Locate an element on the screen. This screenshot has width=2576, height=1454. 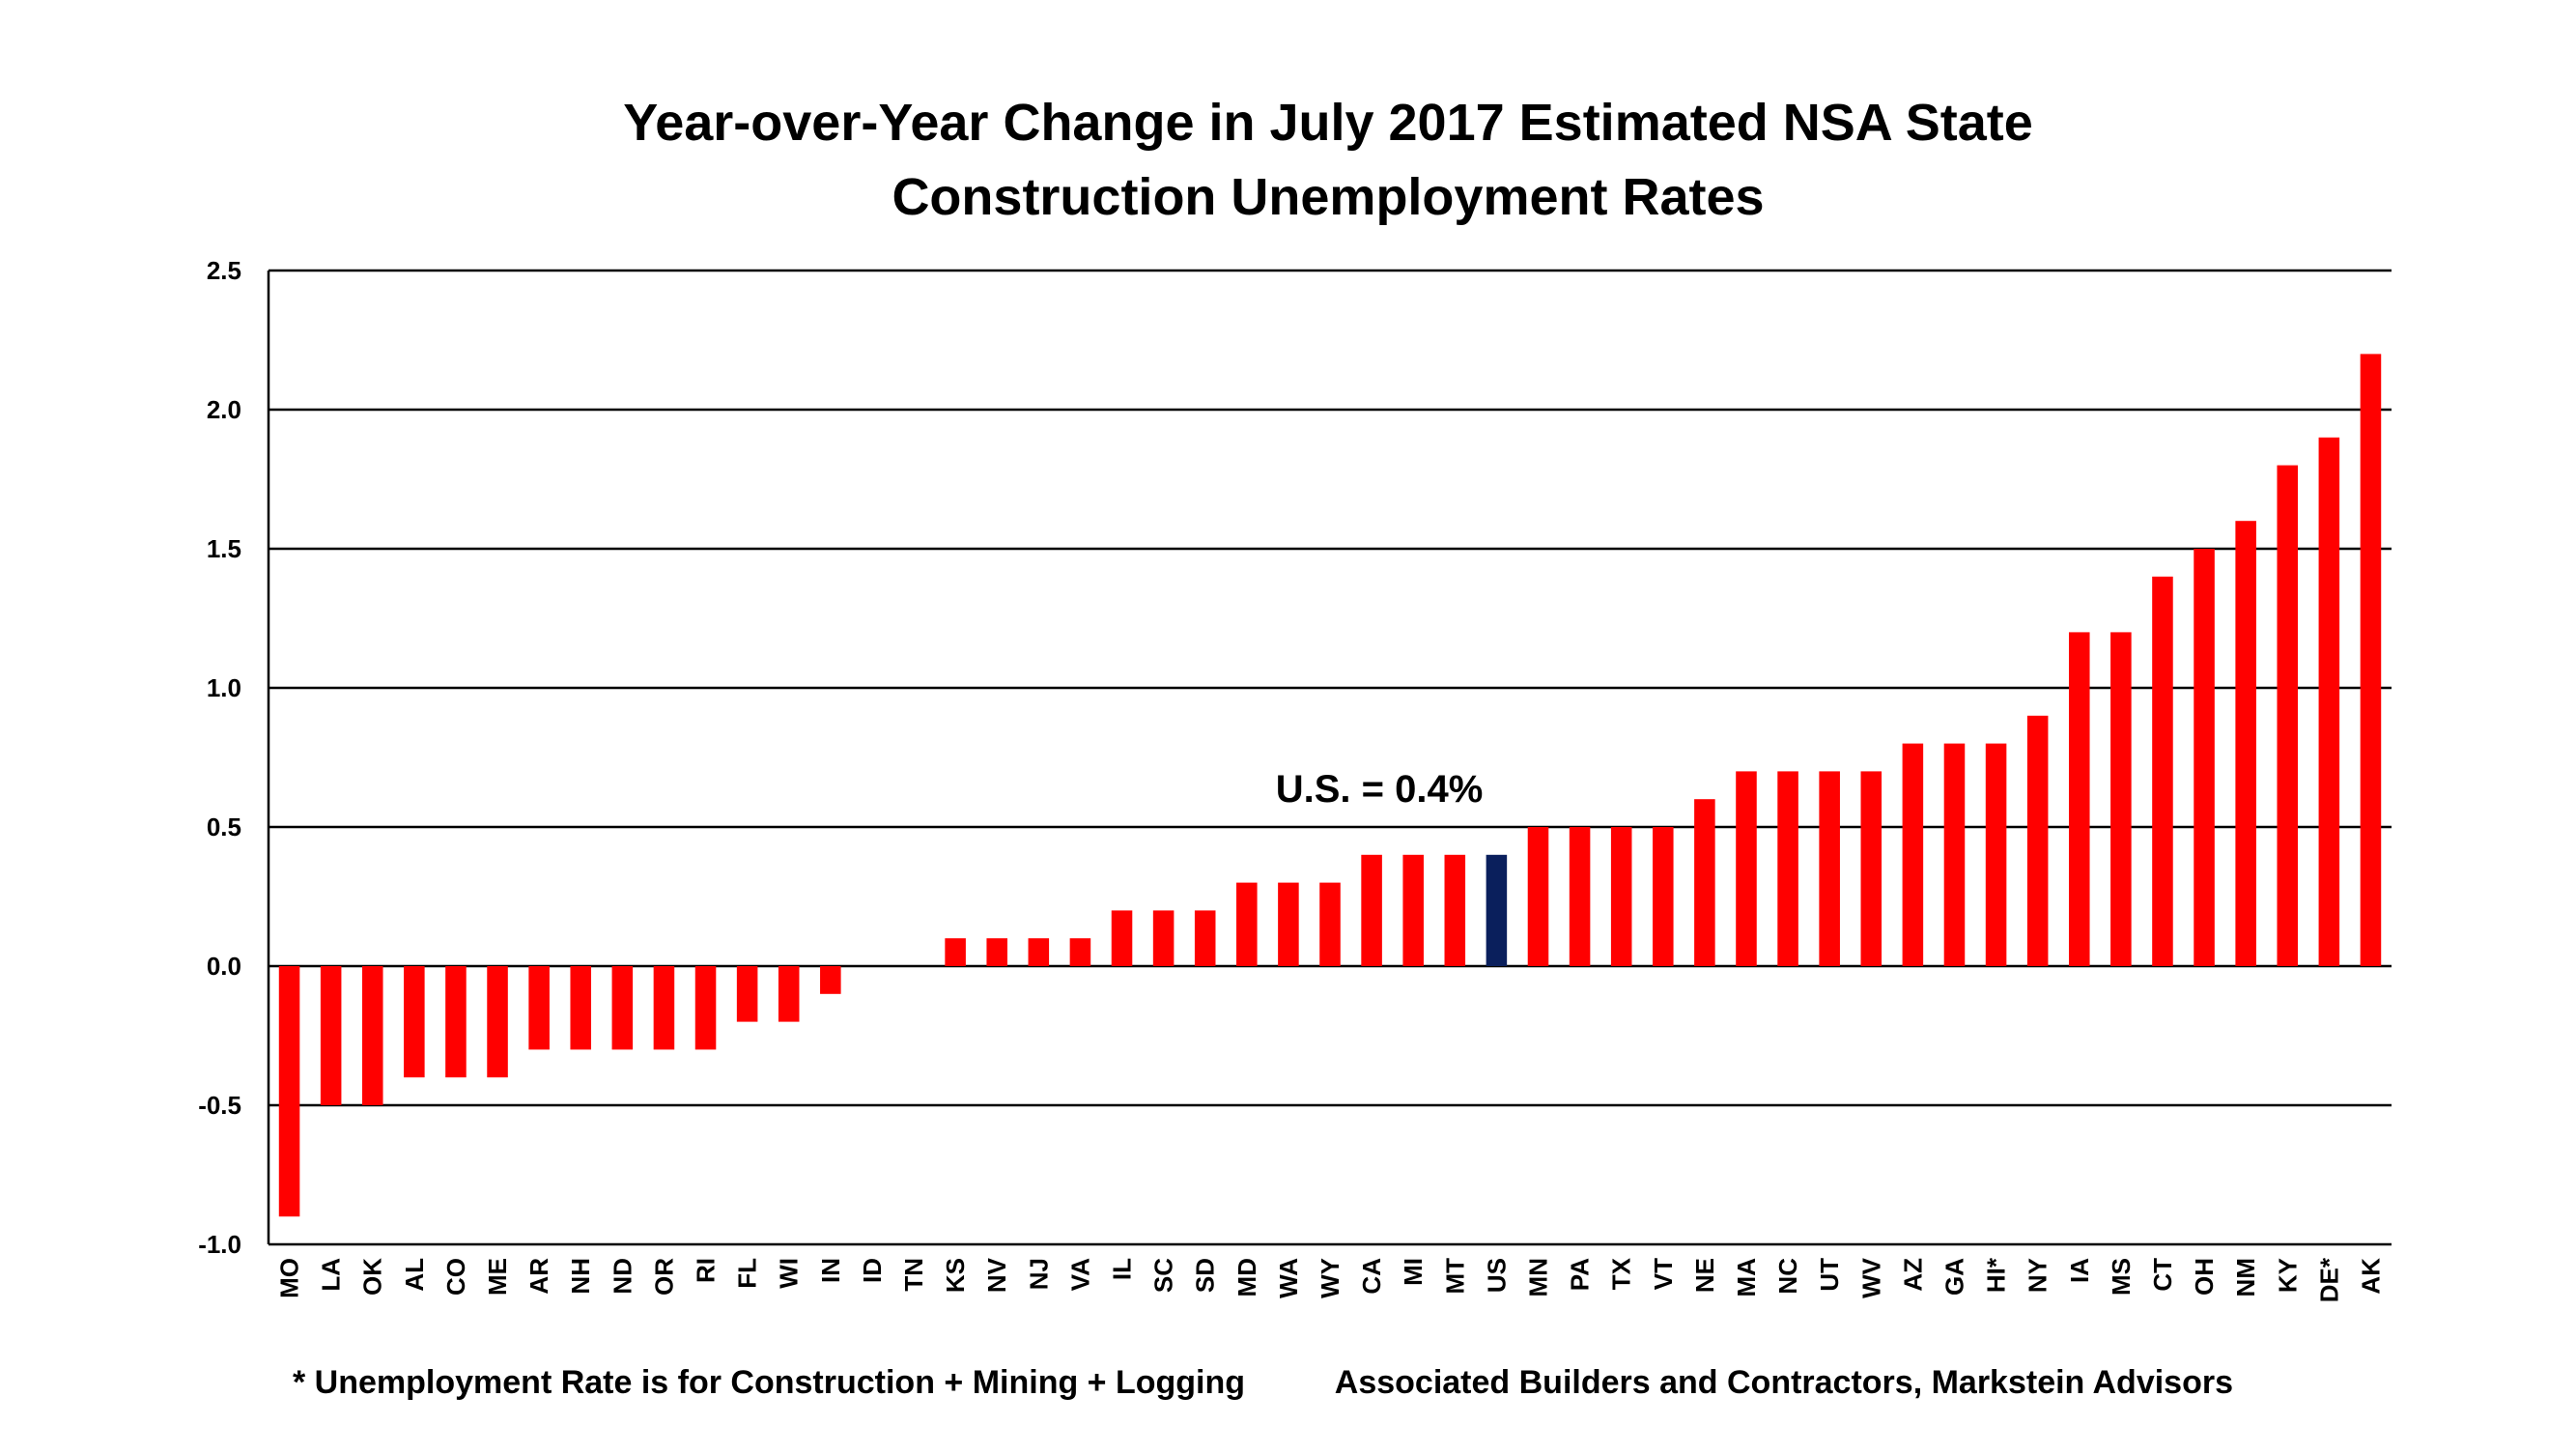
x-tick-label: KY is located at coordinates (2287, 1276).